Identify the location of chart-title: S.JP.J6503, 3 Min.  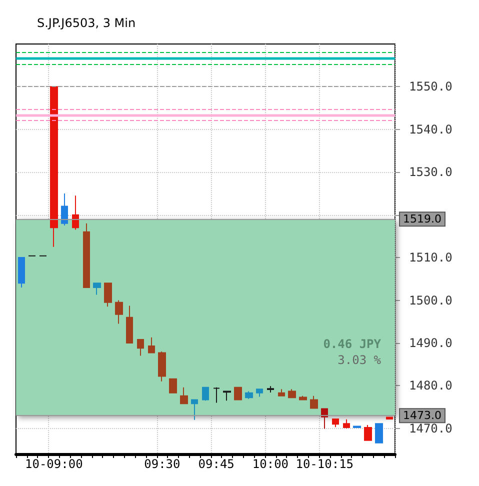
(86, 23).